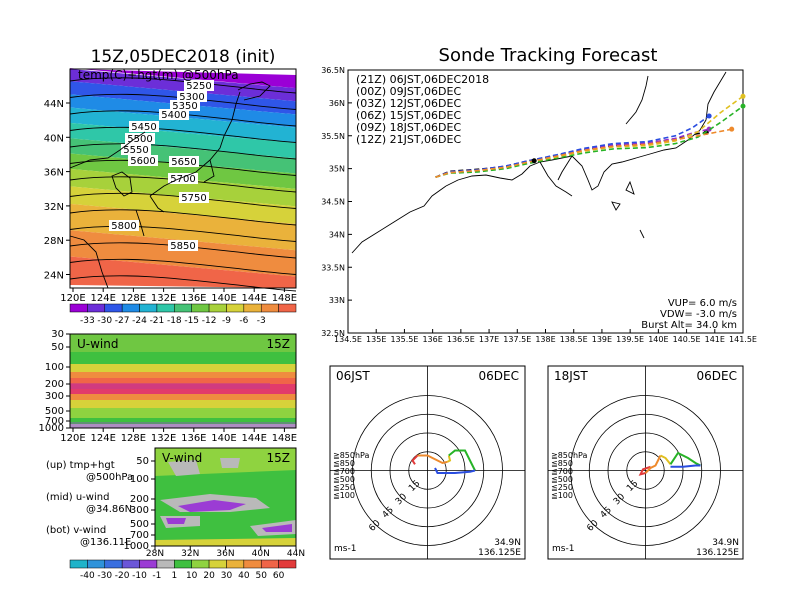 The height and width of the screenshot is (612, 792). I want to click on height-contour-label: 5800, so click(123, 226).